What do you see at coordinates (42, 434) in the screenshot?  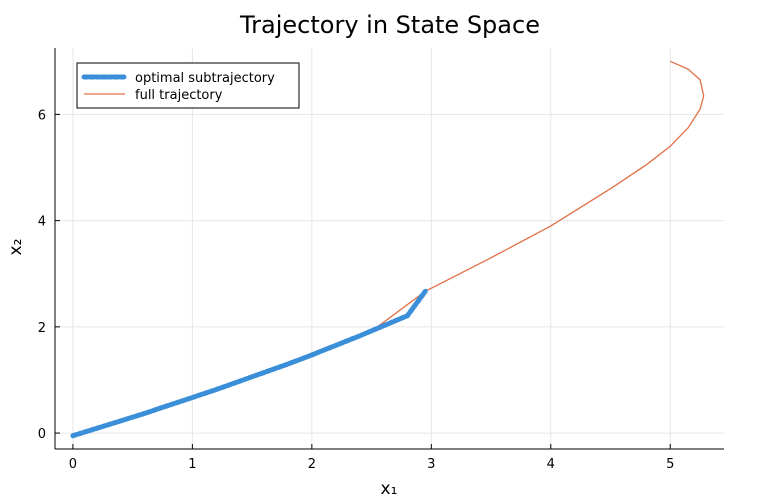 I see `y-tick-label: 0` at bounding box center [42, 434].